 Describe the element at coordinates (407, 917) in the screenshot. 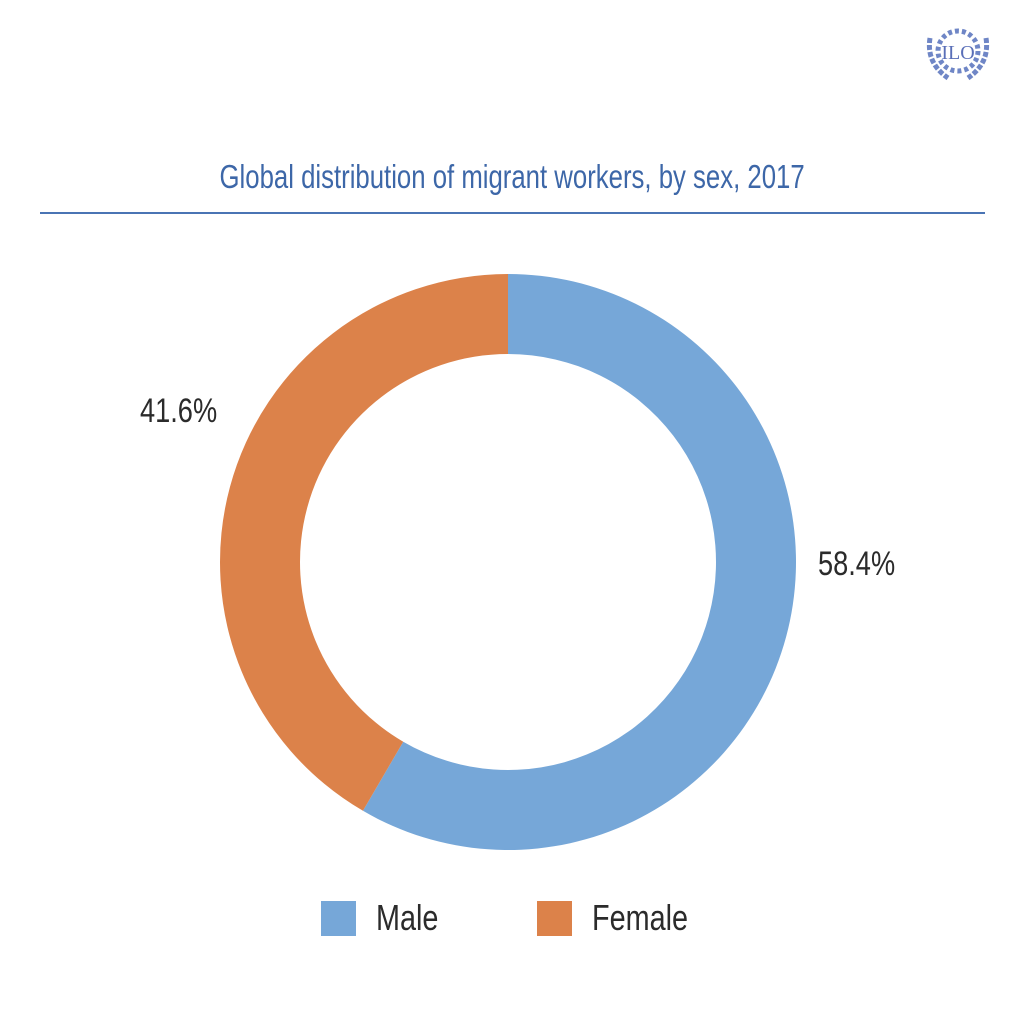

I see `legend-label-male: Male` at that location.